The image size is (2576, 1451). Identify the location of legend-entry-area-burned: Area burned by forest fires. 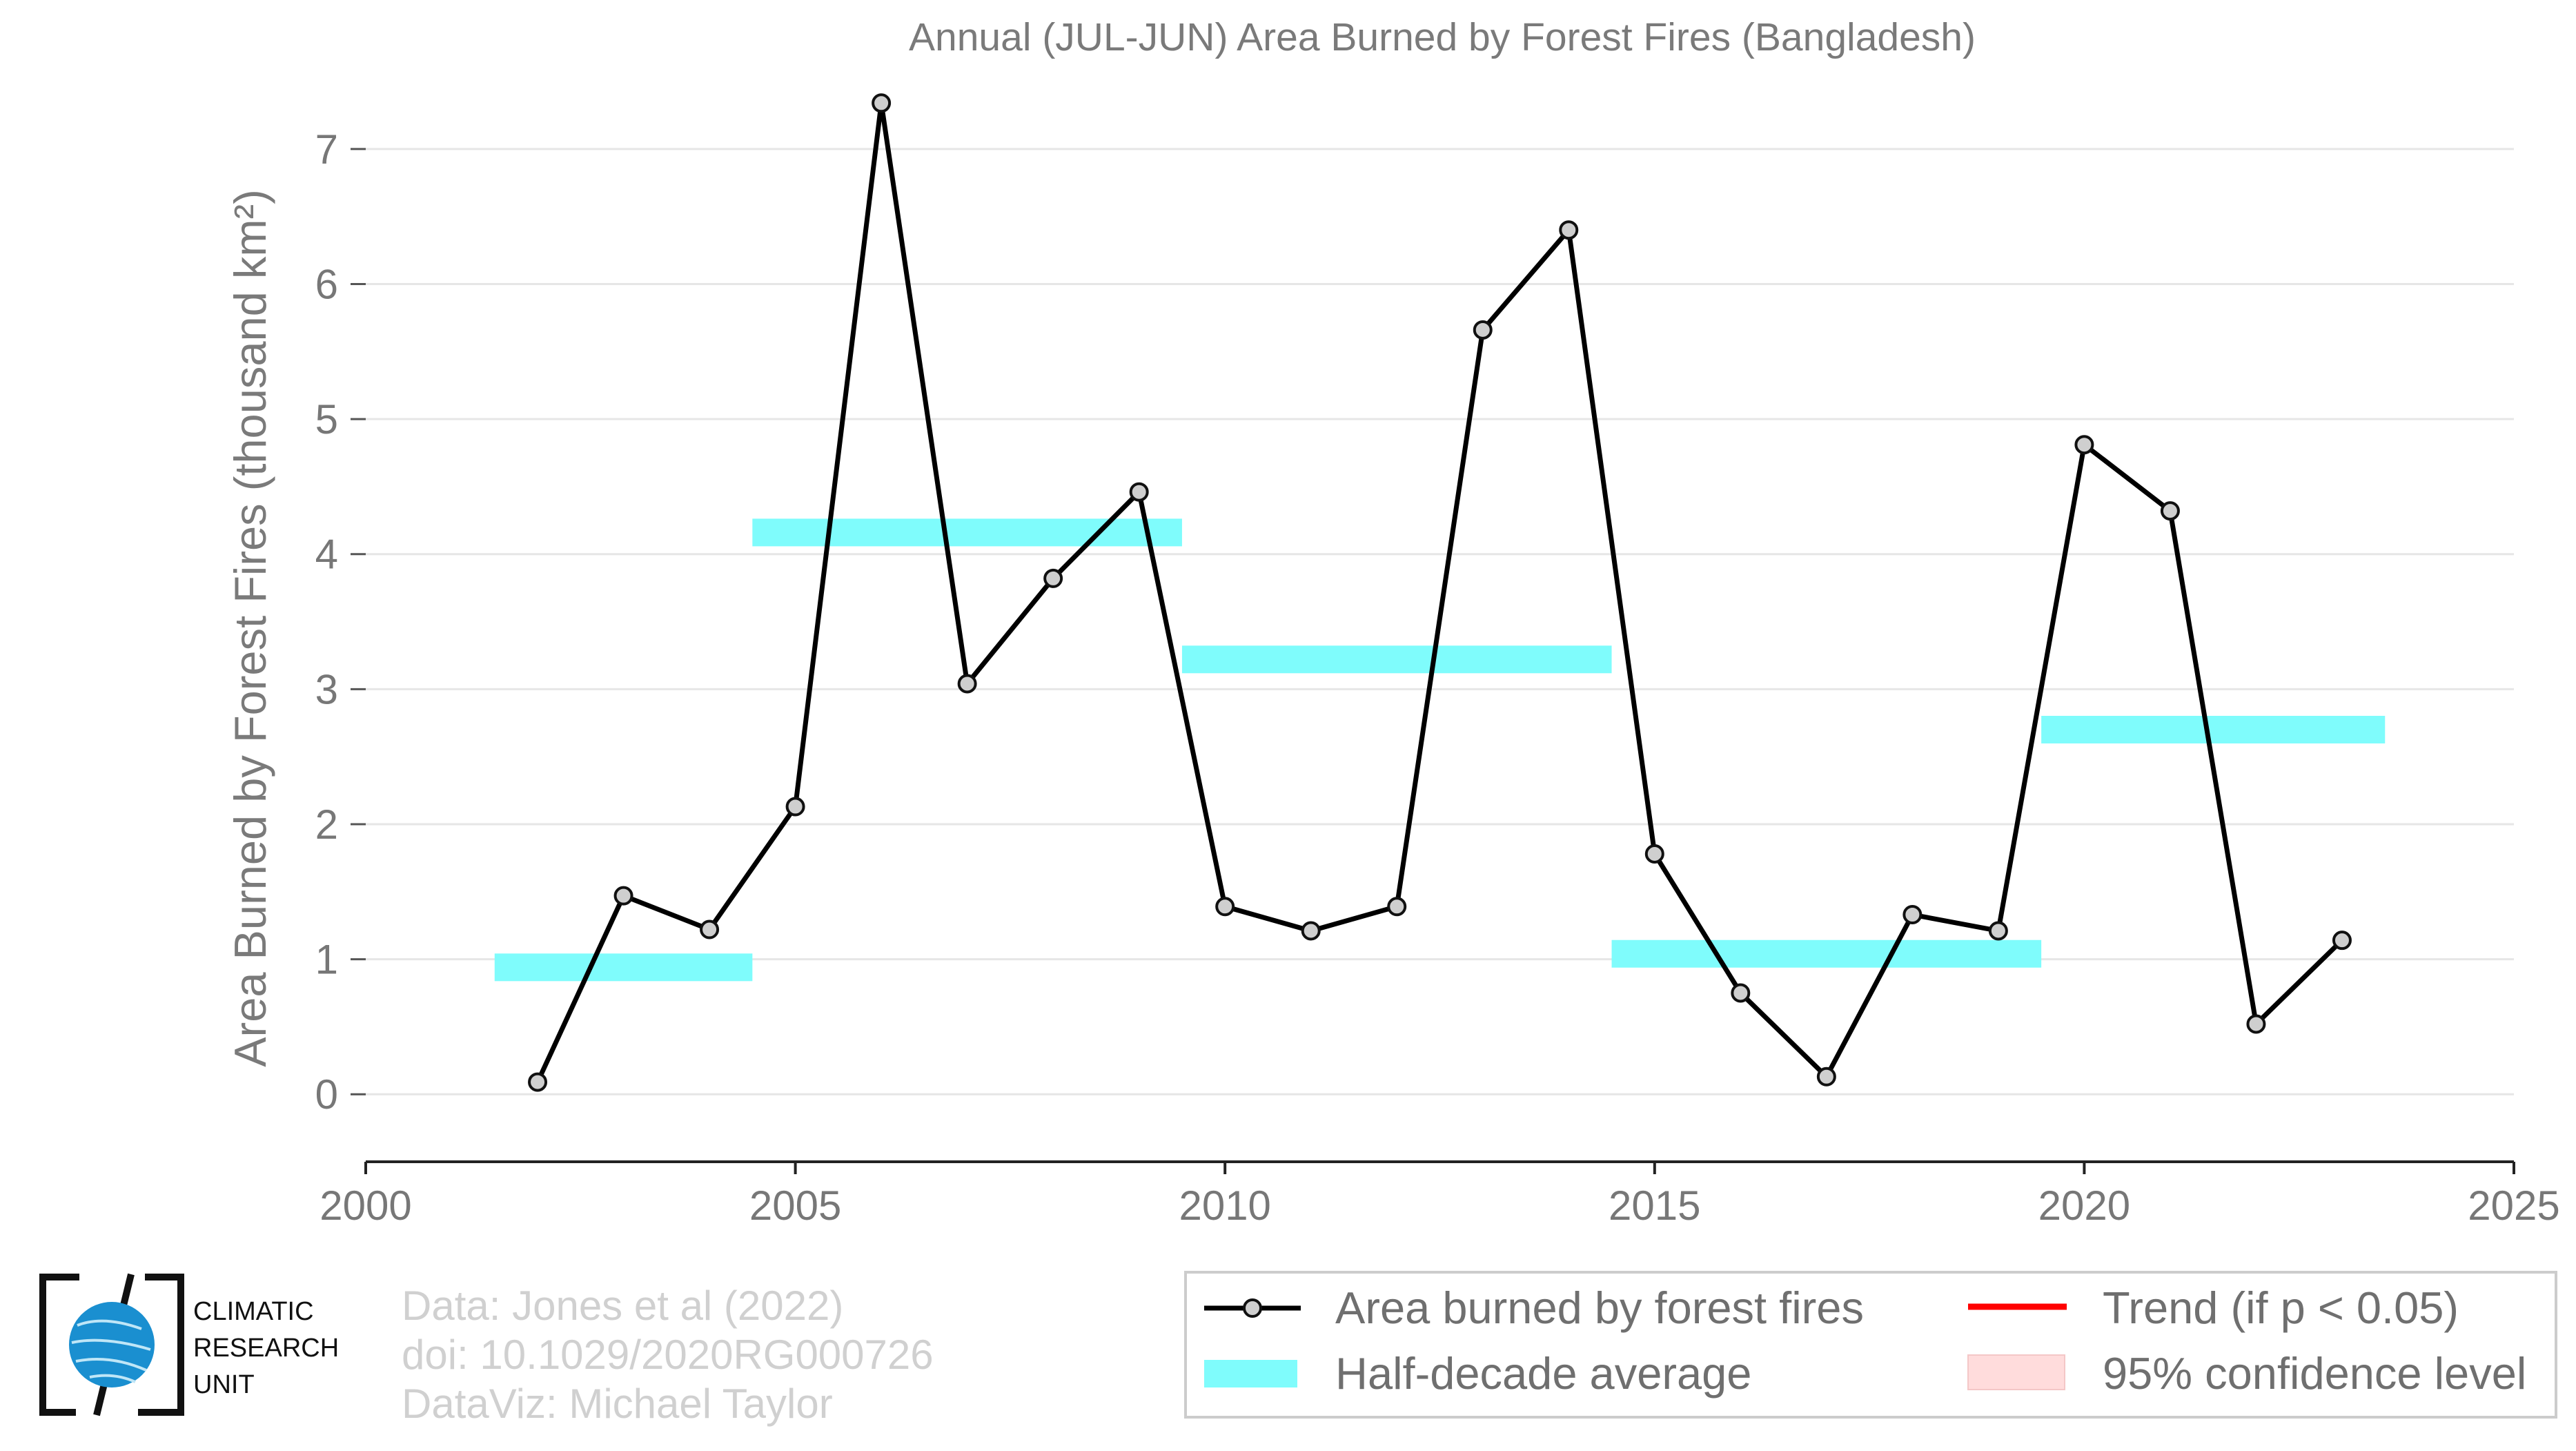
(1534, 1308).